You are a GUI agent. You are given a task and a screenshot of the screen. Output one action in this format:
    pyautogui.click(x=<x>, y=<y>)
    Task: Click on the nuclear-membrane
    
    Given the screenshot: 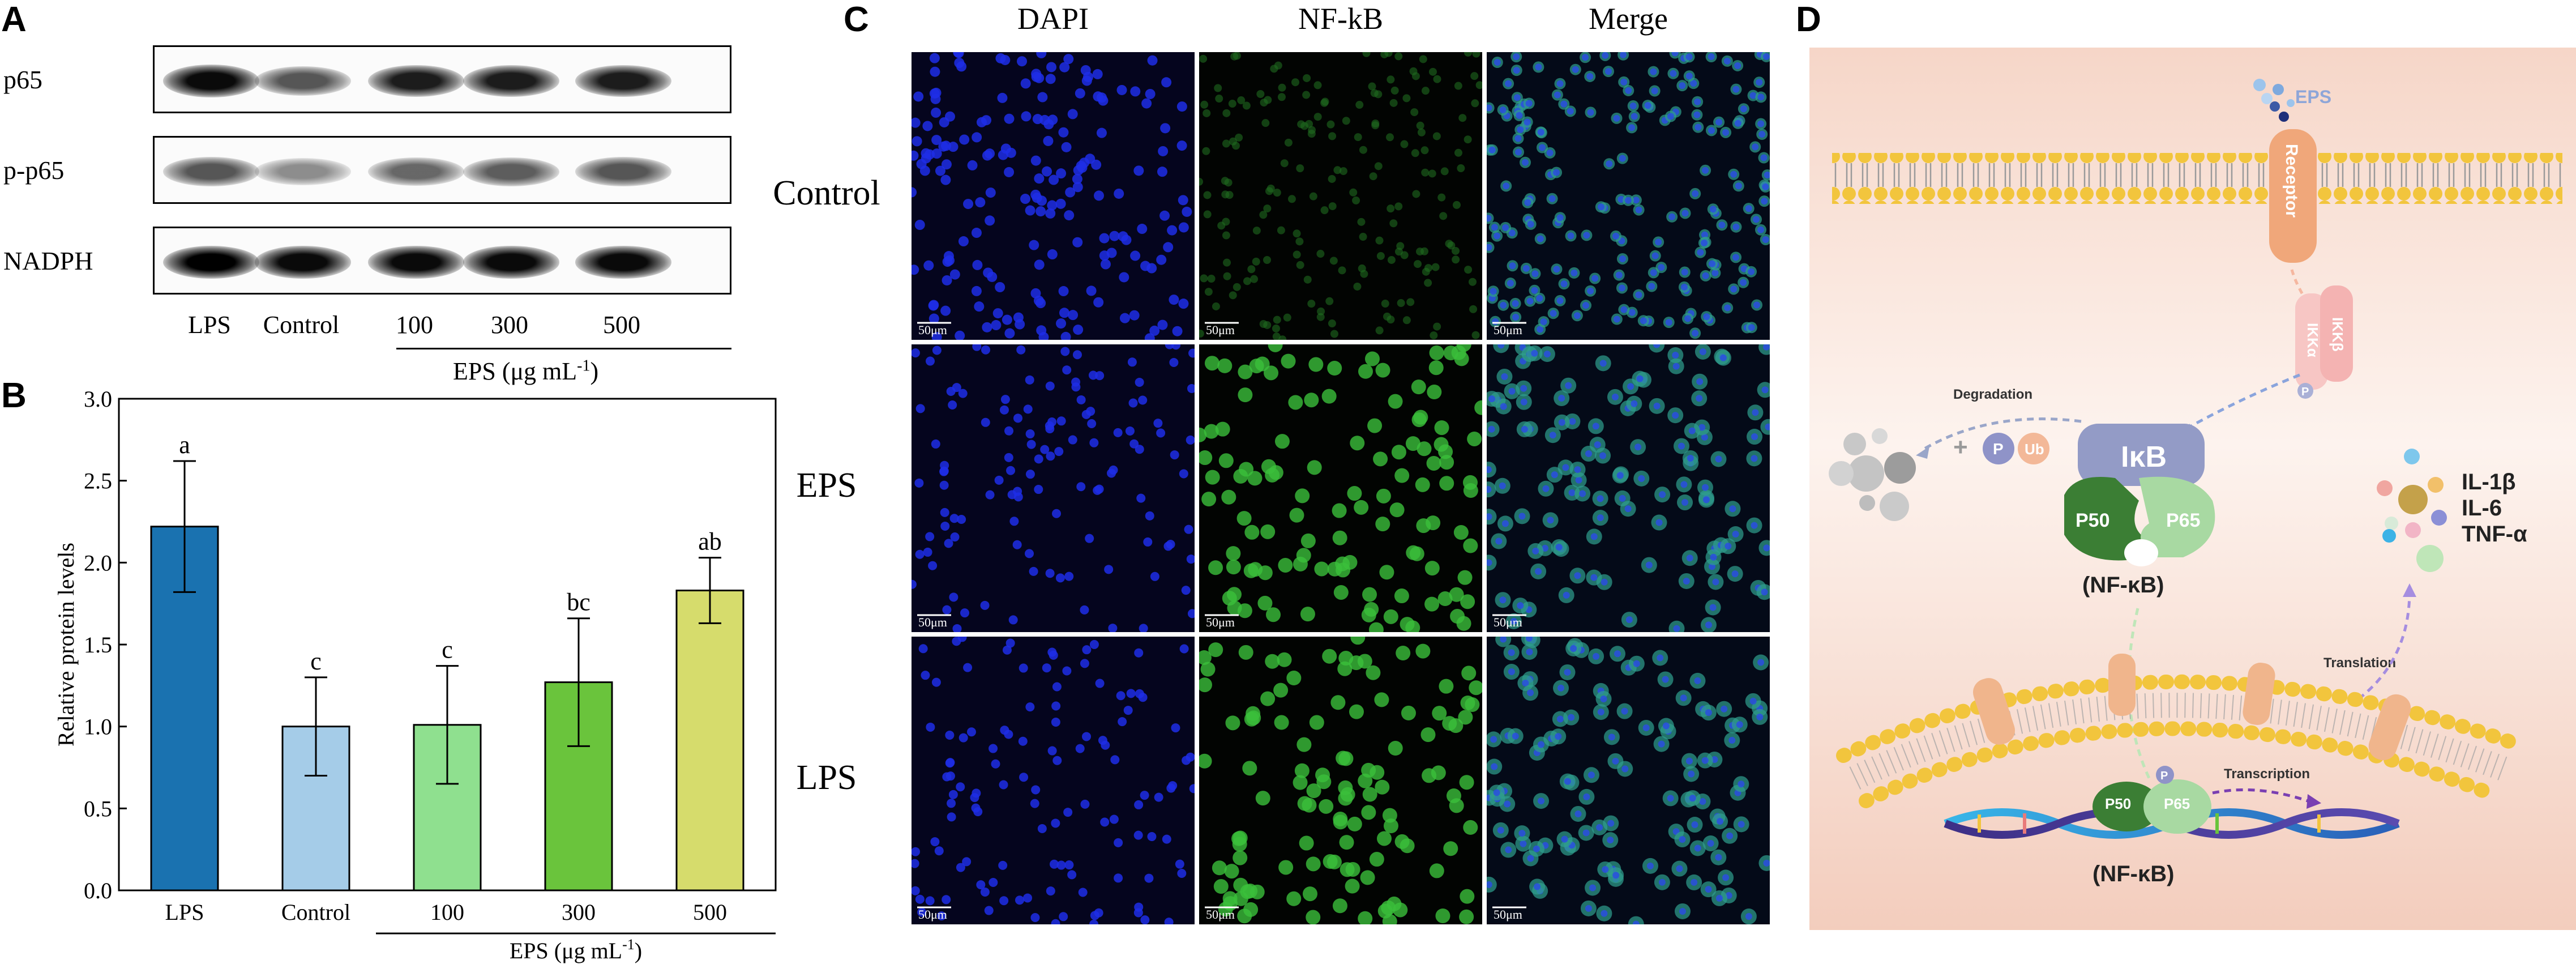 What is the action you would take?
    pyautogui.click(x=2180, y=731)
    